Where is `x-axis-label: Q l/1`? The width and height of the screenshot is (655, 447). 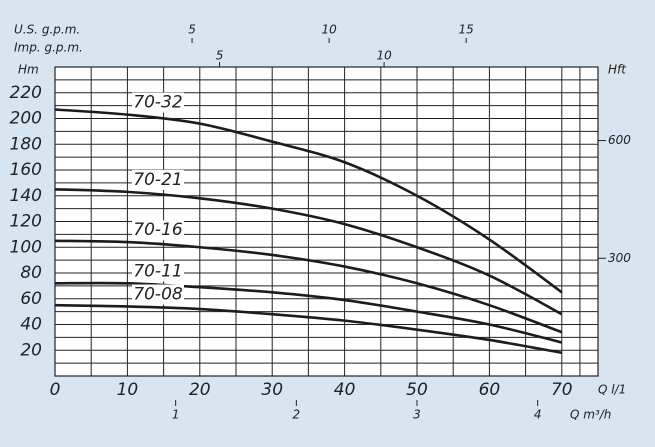
x-axis-label: Q l/1 is located at coordinates (612, 390).